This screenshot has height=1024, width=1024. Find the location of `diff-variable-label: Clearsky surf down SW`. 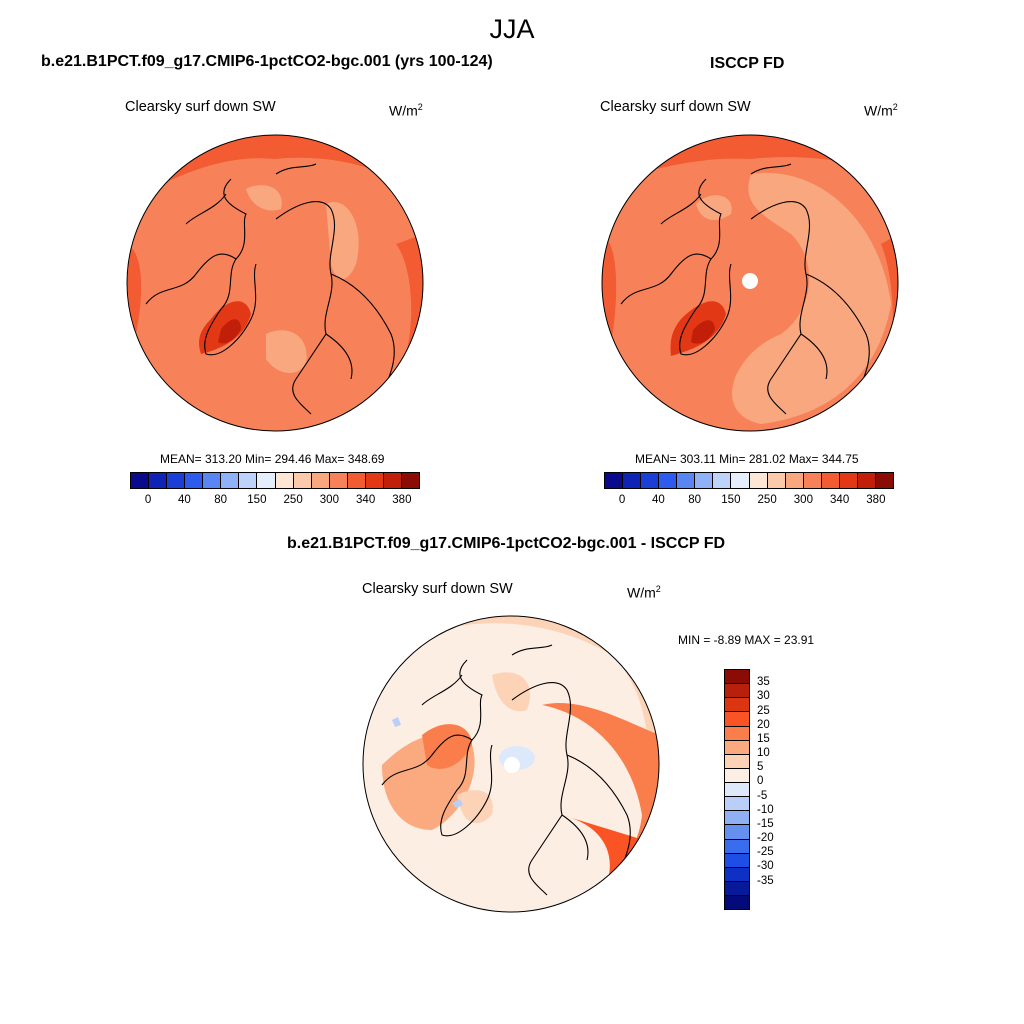

diff-variable-label: Clearsky surf down SW is located at coordinates (437, 589).